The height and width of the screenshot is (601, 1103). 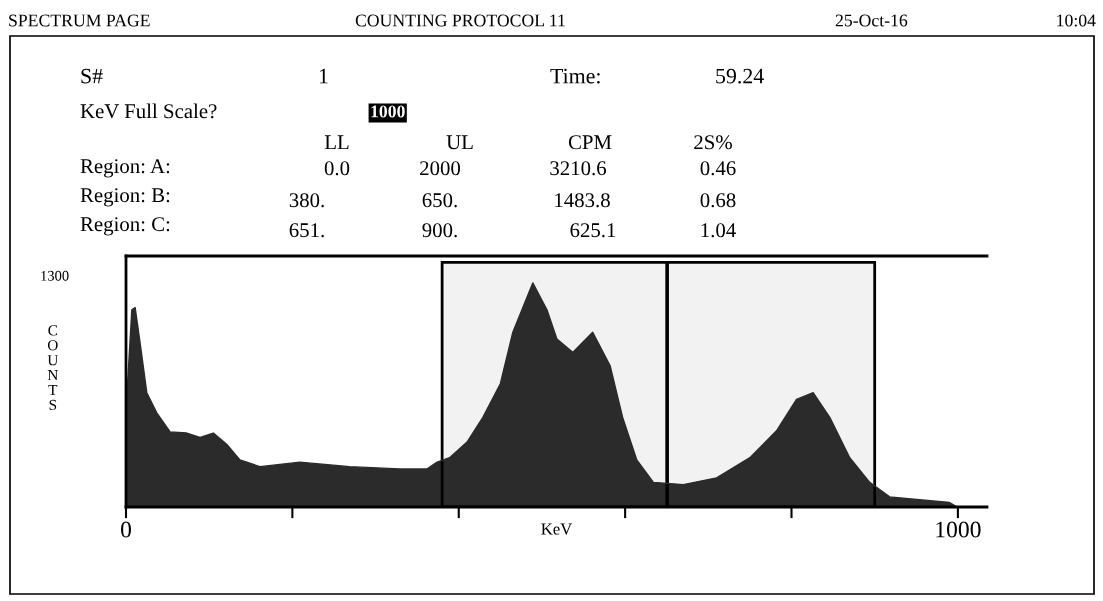 What do you see at coordinates (306, 230) in the screenshot?
I see `text: 651.` at bounding box center [306, 230].